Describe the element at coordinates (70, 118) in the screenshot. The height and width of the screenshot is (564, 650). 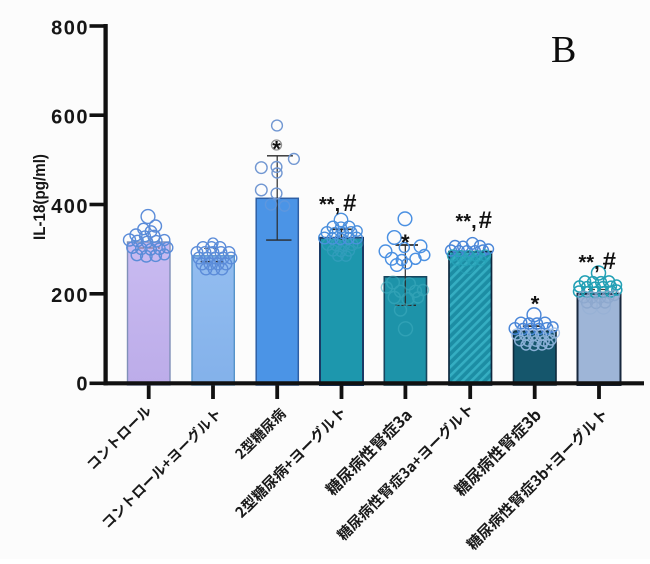
I see `svg-text: 600` at that location.